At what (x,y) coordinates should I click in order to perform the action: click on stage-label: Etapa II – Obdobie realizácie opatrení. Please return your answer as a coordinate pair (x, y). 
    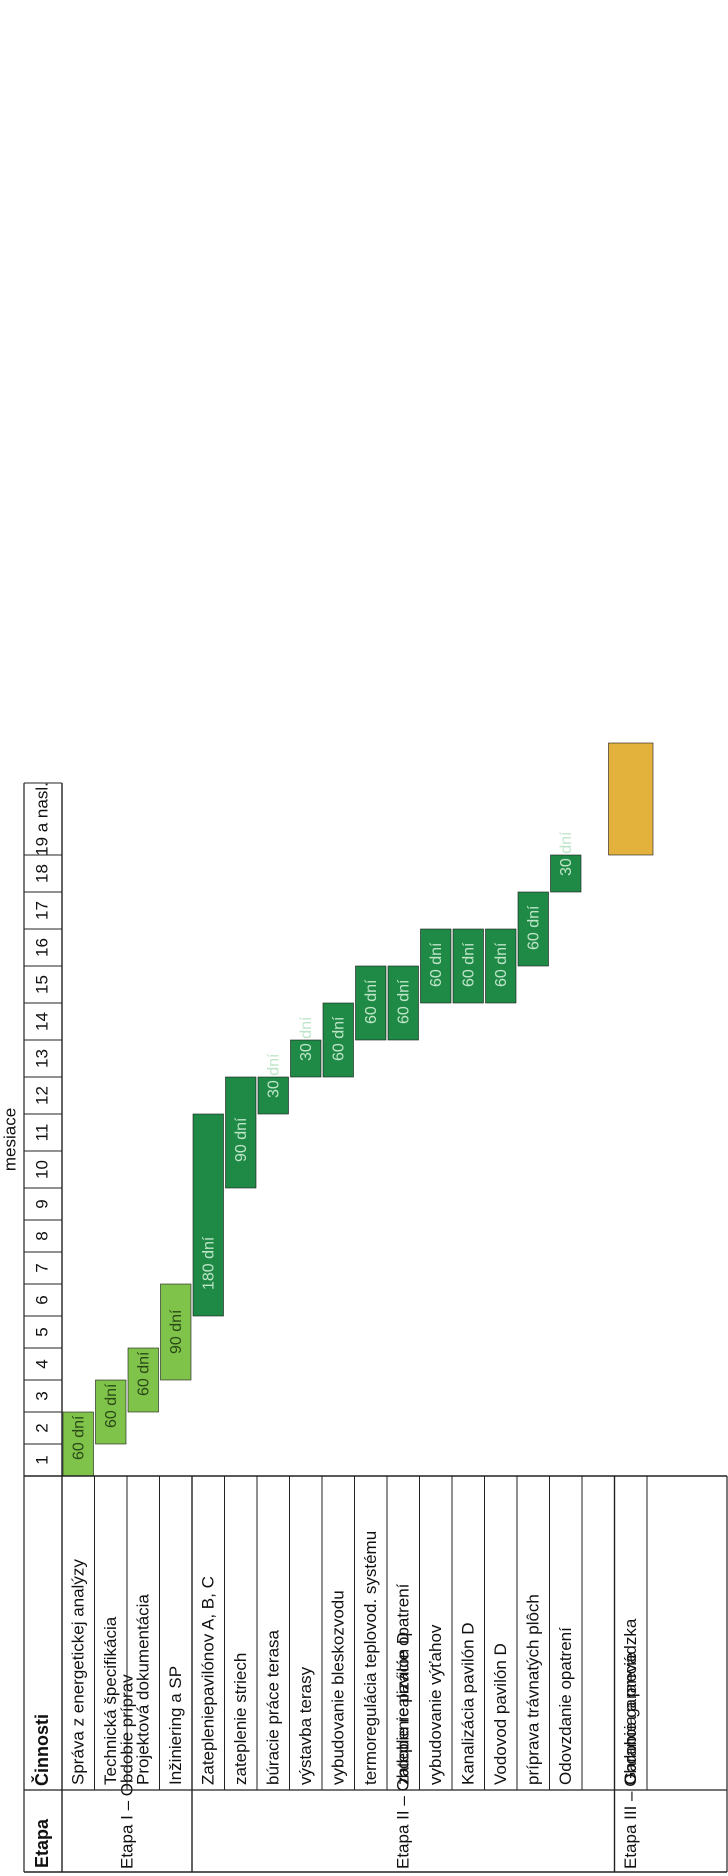
    Looking at the image, I should click on (403, 1726).